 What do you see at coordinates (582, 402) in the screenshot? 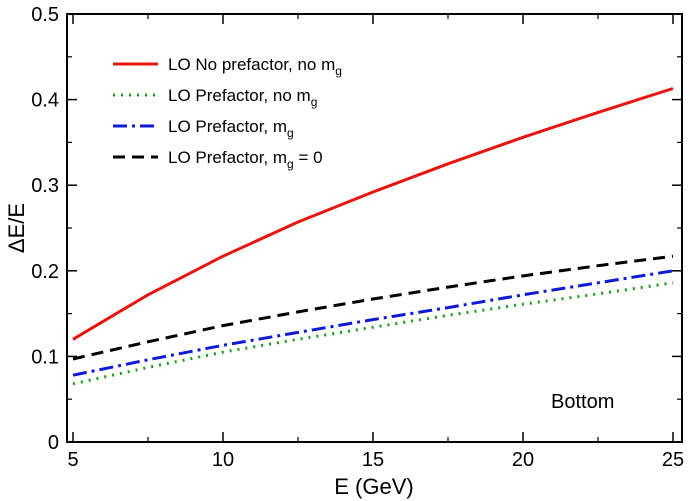
I see `annotation-bottom: Bottom` at bounding box center [582, 402].